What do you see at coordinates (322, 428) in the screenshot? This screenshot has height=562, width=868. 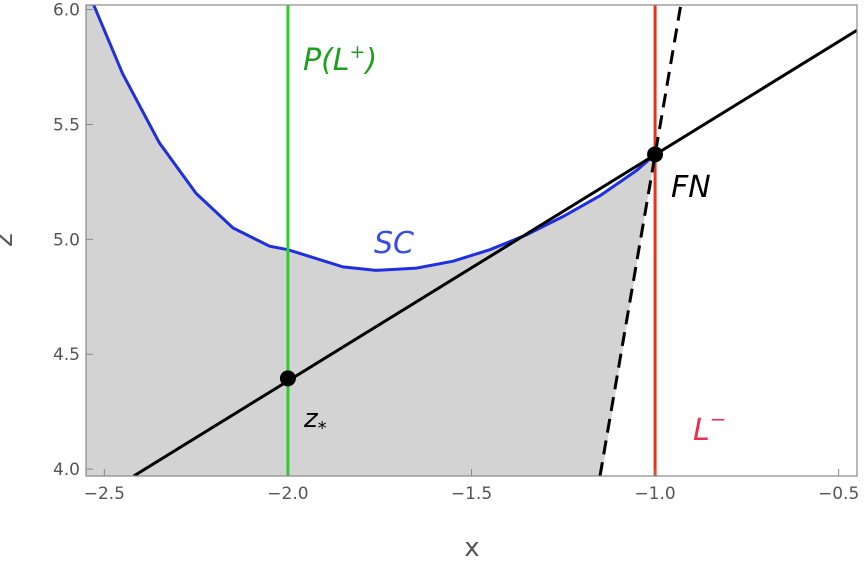 I see `z-label-sub: *` at bounding box center [322, 428].